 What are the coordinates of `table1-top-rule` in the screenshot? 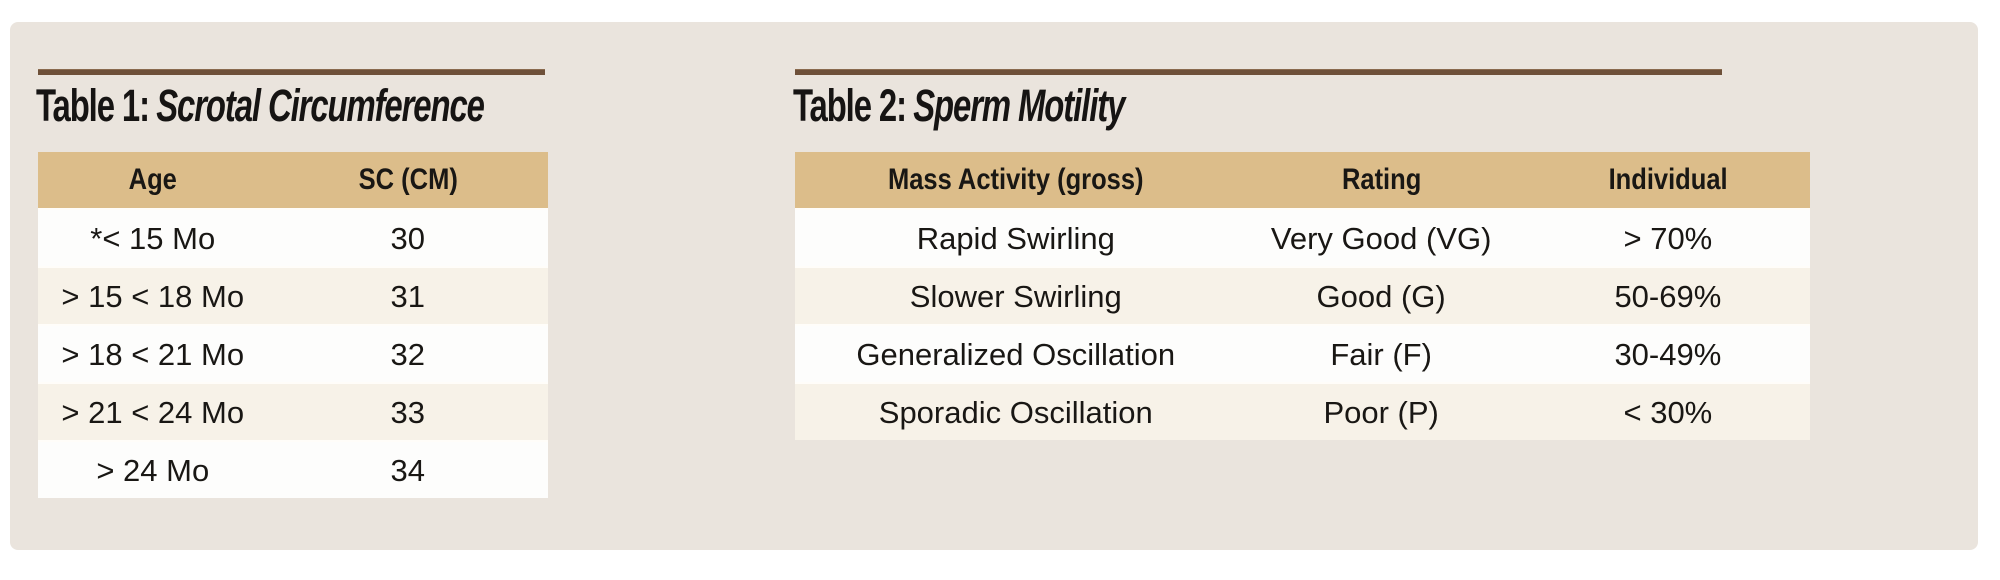 It's located at (291, 72).